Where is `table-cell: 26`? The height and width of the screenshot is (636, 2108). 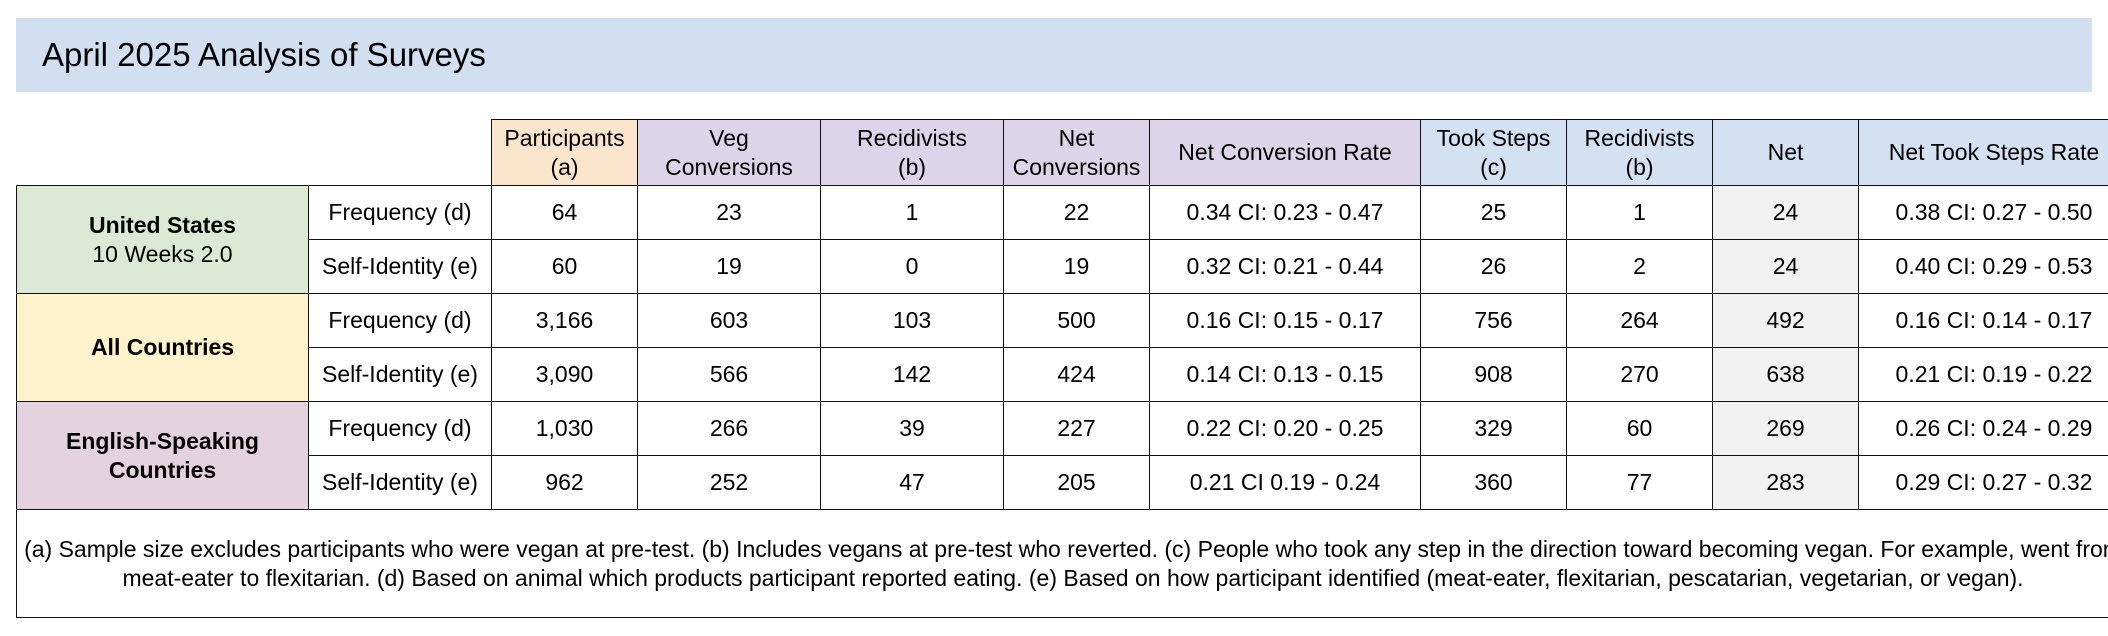 table-cell: 26 is located at coordinates (1493, 266).